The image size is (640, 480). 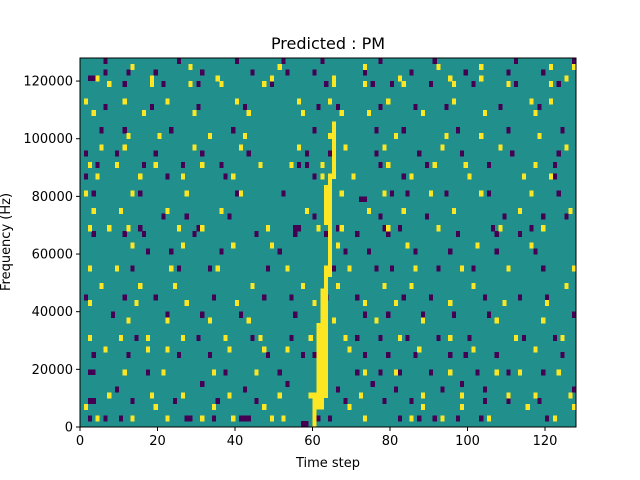 What do you see at coordinates (51, 255) in the screenshot?
I see `y-axis: 0 20000 40000 60000 80000 100000 120000` at bounding box center [51, 255].